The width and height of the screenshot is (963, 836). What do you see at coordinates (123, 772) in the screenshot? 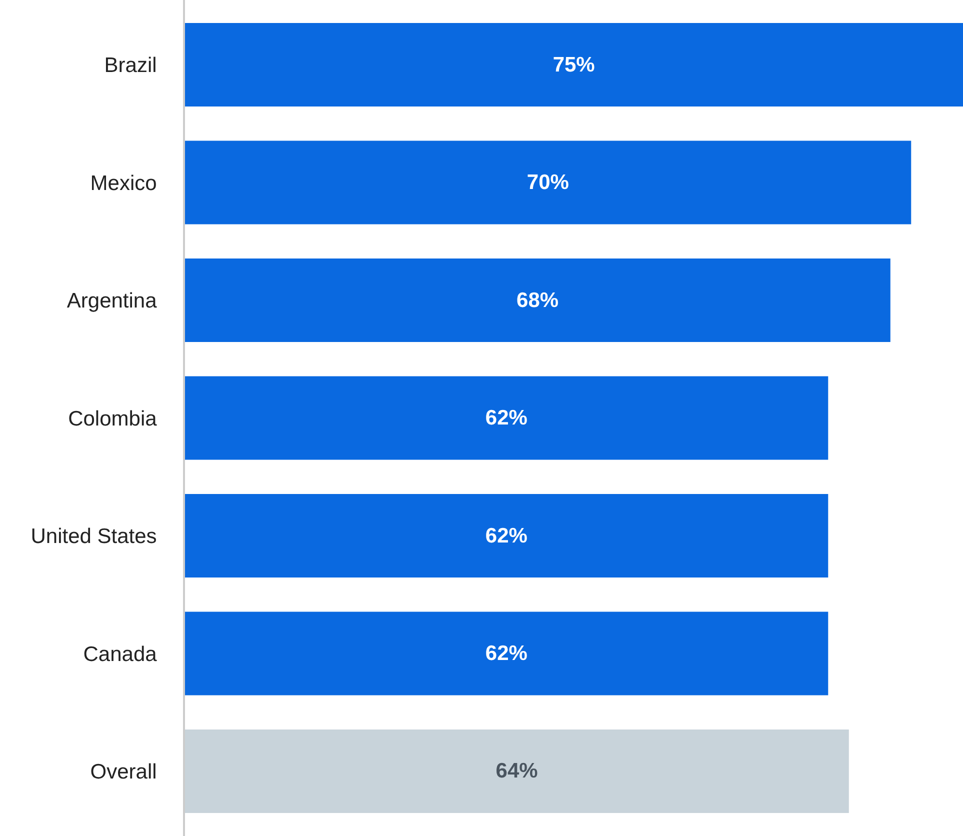
I see `y-tick-label: Overall` at bounding box center [123, 772].